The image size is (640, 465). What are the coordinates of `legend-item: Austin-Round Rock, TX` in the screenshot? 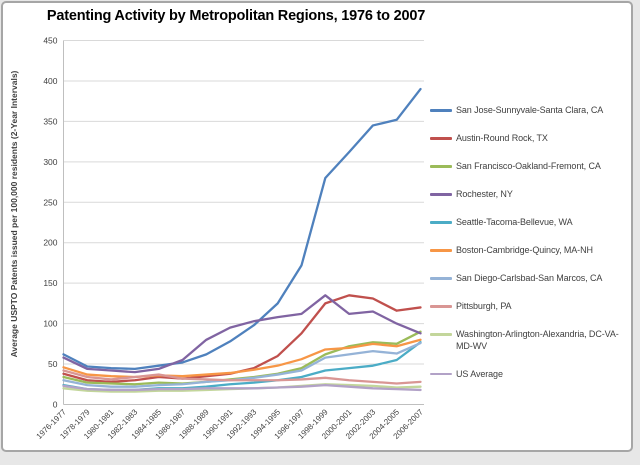 It's located at (529, 139).